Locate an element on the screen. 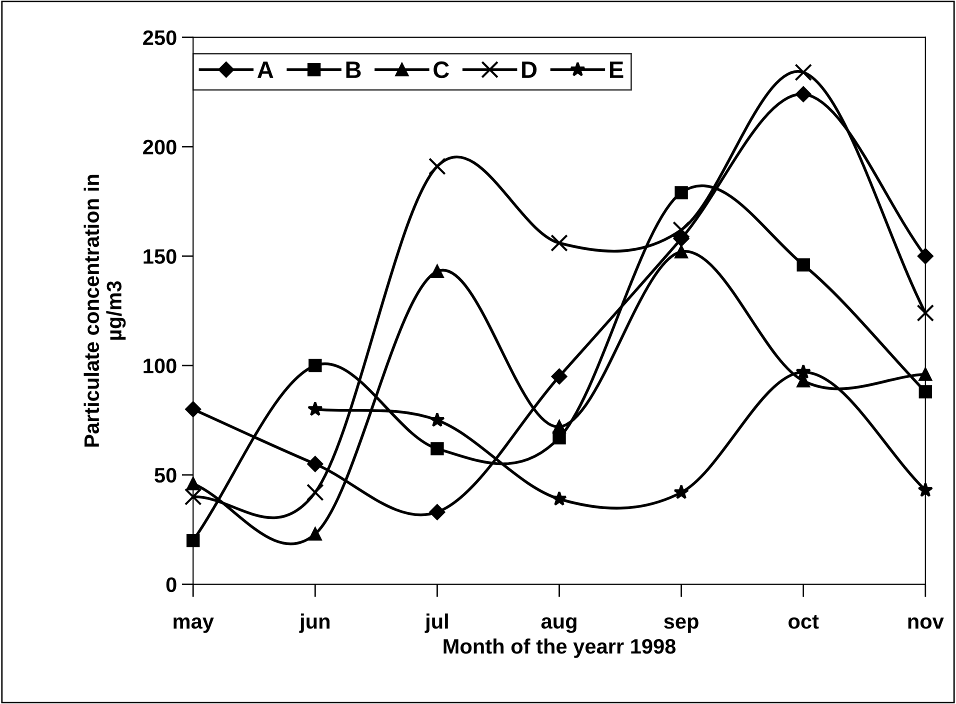 The width and height of the screenshot is (956, 704). y-tick-label: 250 is located at coordinates (159, 38).